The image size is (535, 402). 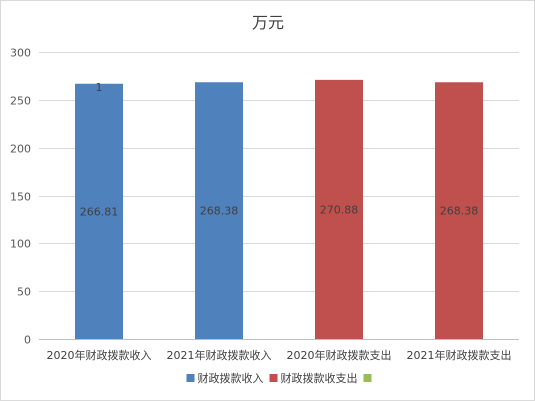 I want to click on y-tick-label: 150, so click(x=20, y=197).